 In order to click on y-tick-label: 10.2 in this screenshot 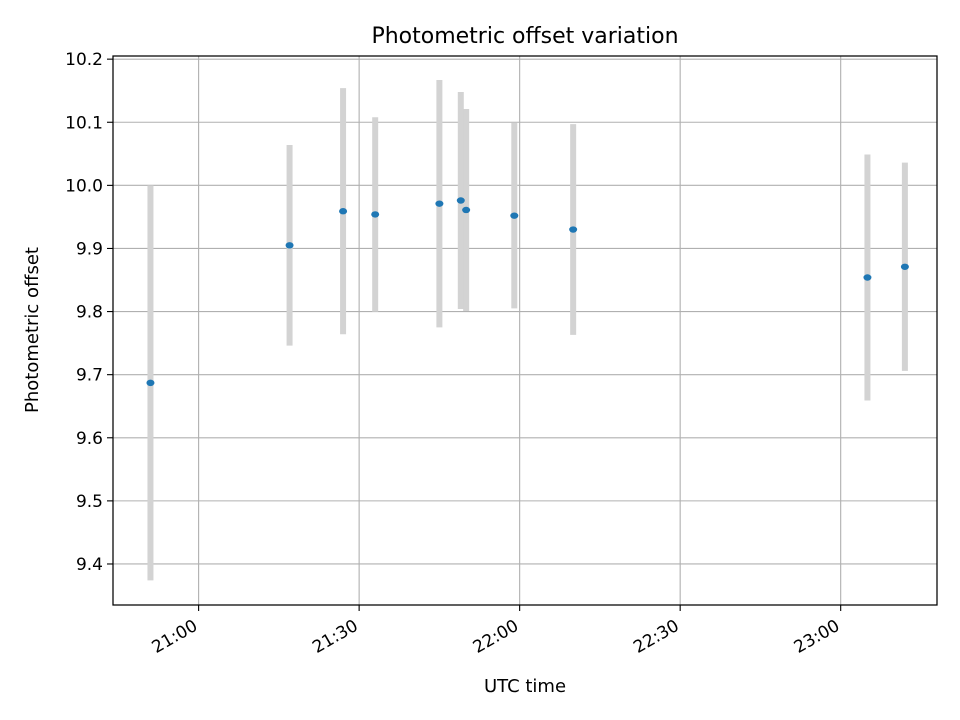, I will do `click(84, 60)`.